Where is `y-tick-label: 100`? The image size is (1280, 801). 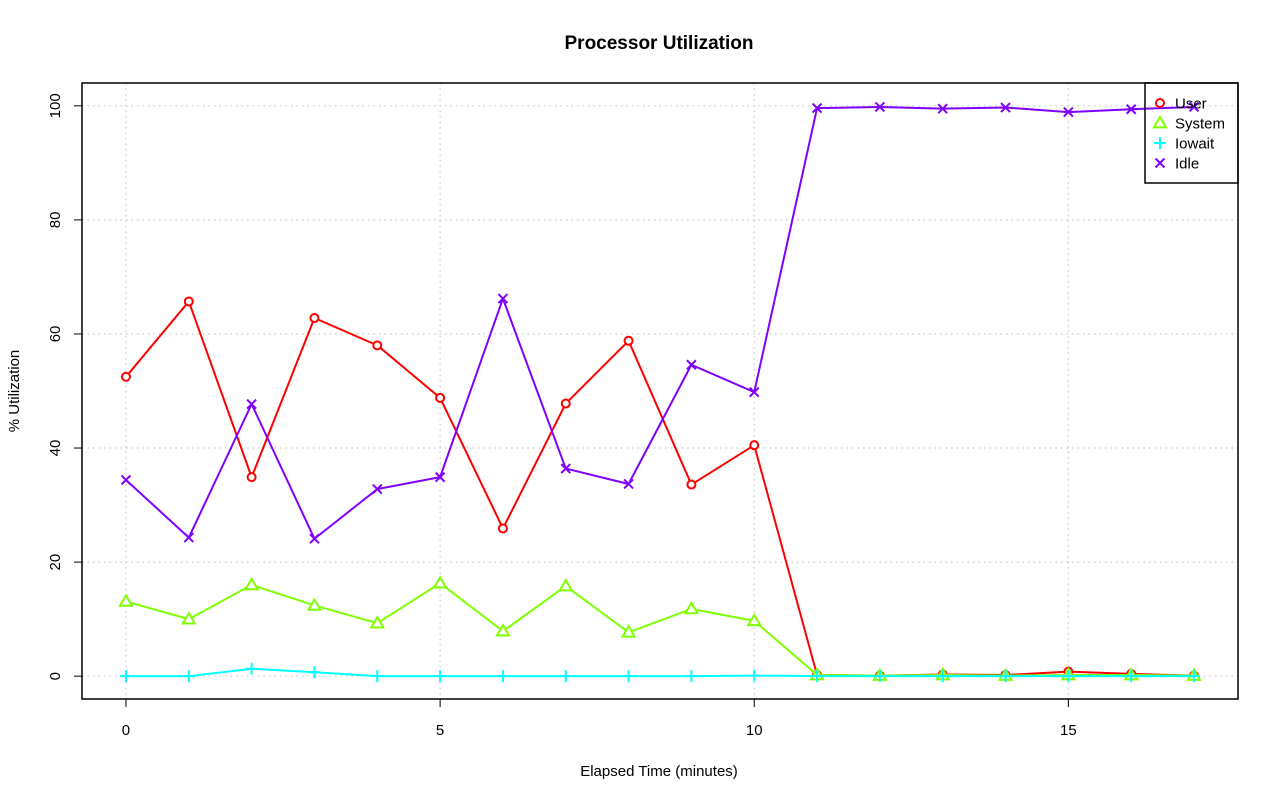
y-tick-label: 100 is located at coordinates (55, 105).